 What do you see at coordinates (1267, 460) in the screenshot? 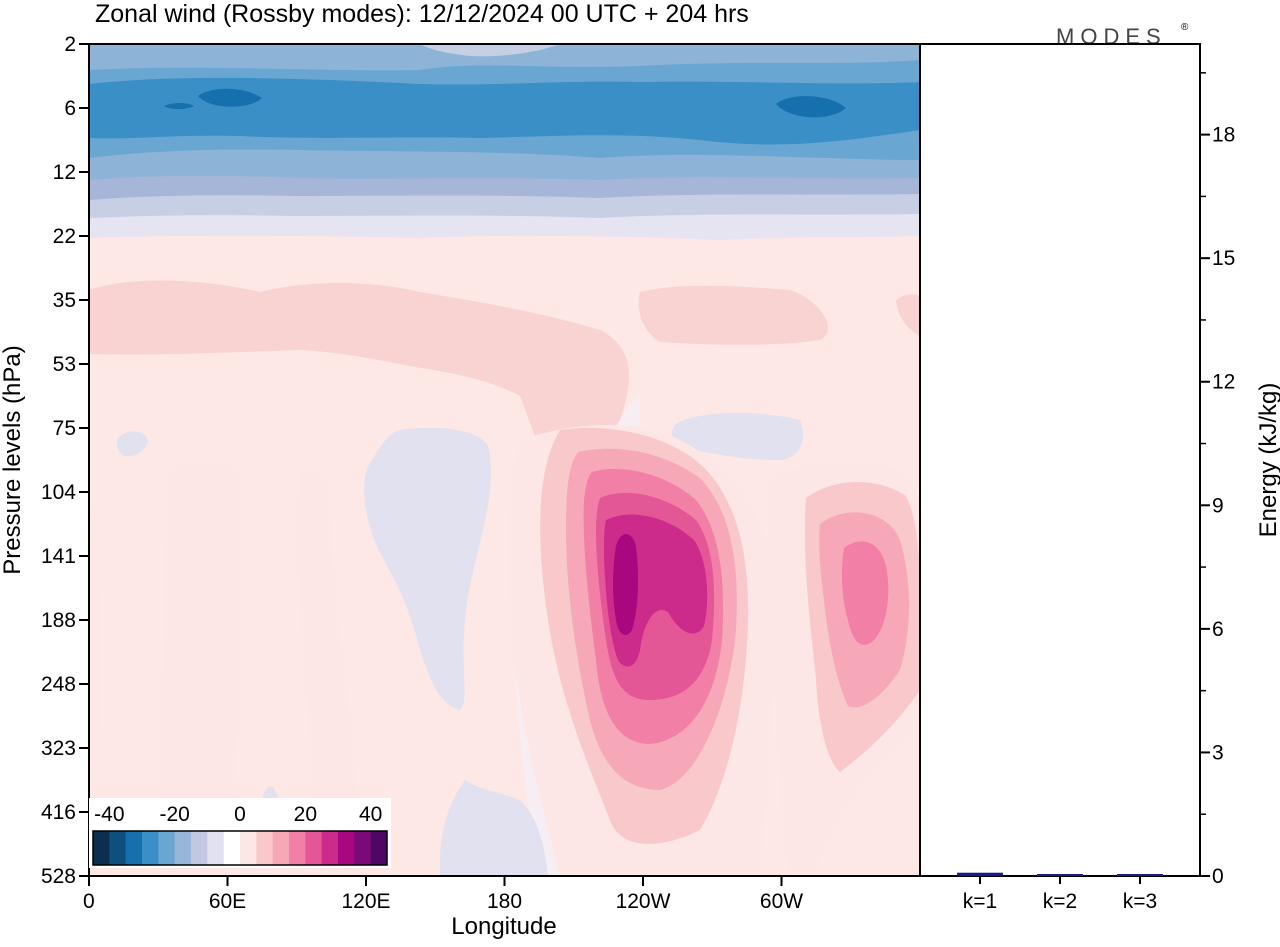
I see `energy-axis-label: Energy (kJ/kg)` at bounding box center [1267, 460].